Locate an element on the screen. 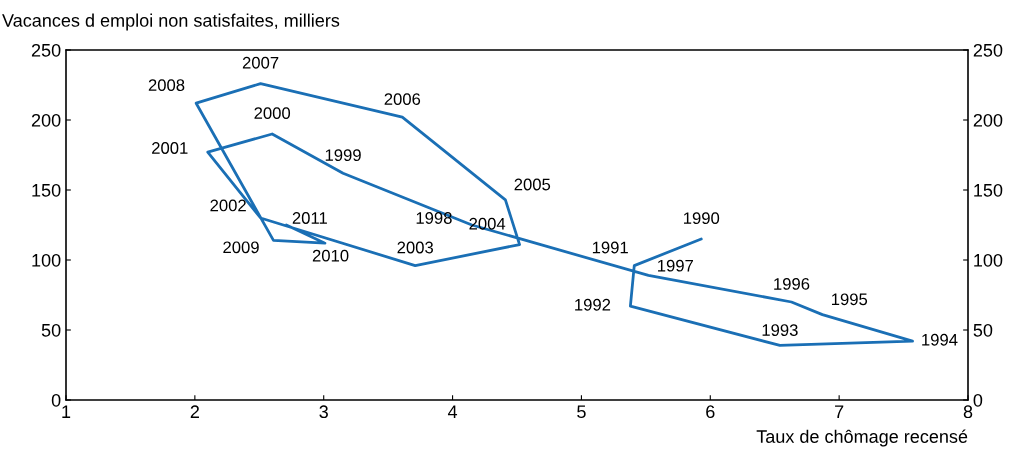  annotation: 1996 is located at coordinates (792, 284).